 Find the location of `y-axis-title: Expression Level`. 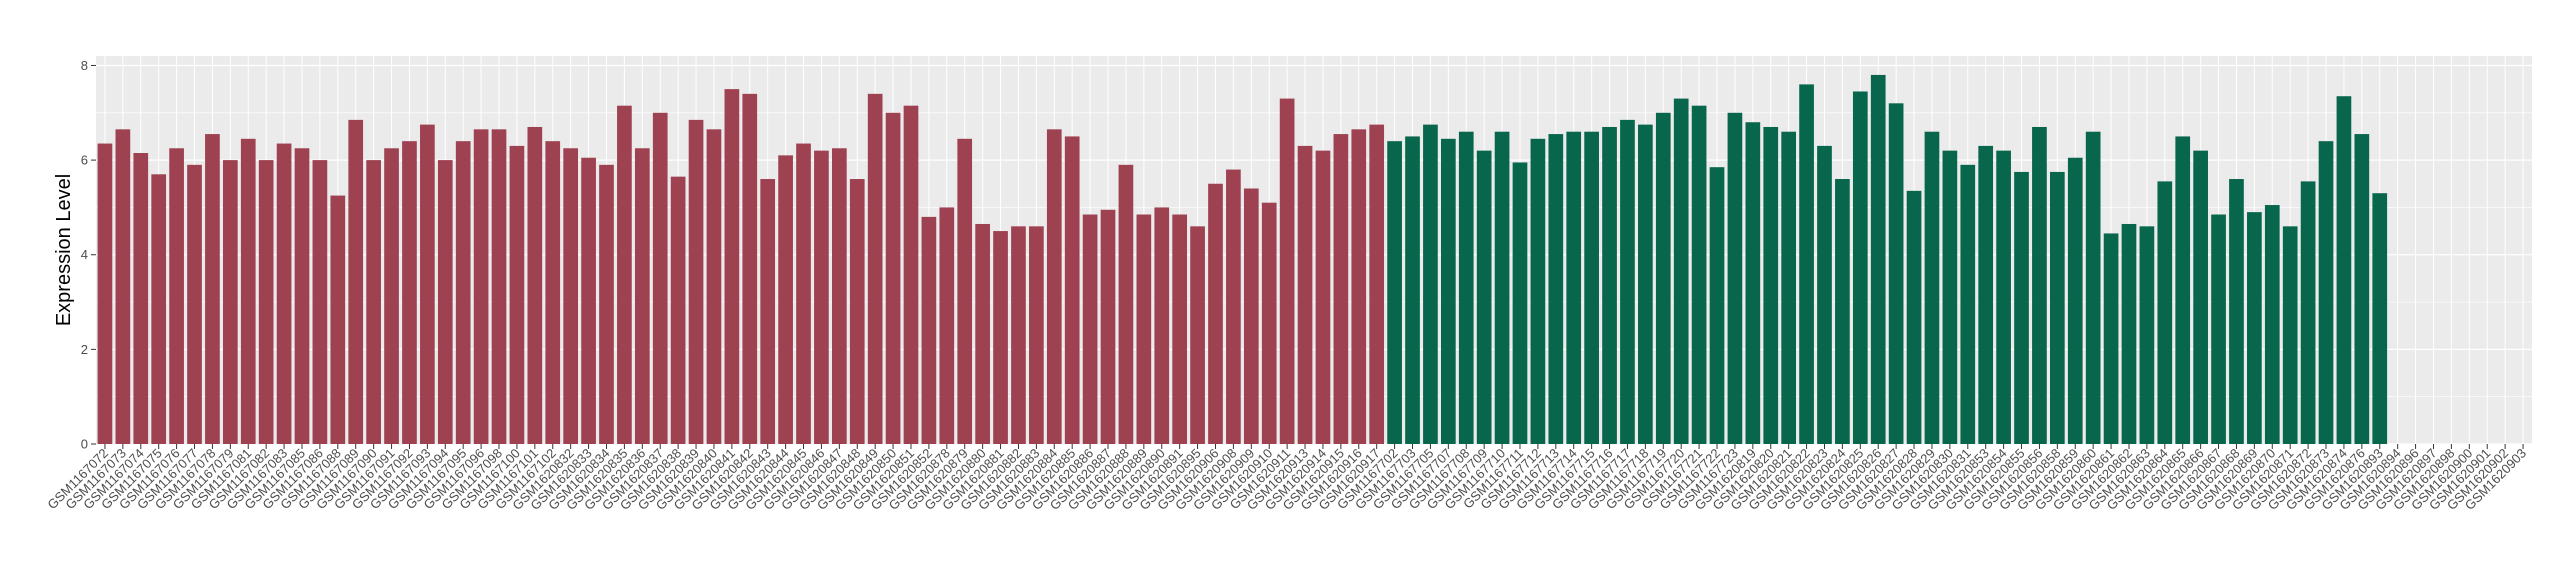

y-axis-title: Expression Level is located at coordinates (64, 250).